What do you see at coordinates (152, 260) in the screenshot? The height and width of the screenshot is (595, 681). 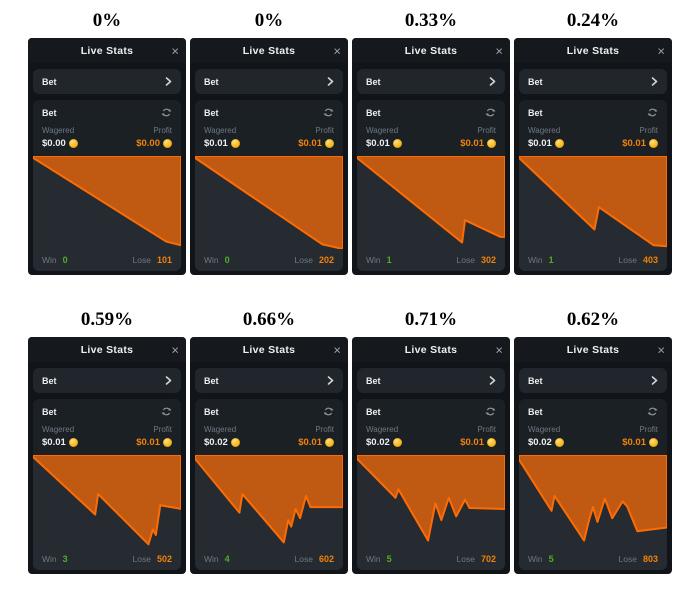 I see `lose-group: Lose 101` at bounding box center [152, 260].